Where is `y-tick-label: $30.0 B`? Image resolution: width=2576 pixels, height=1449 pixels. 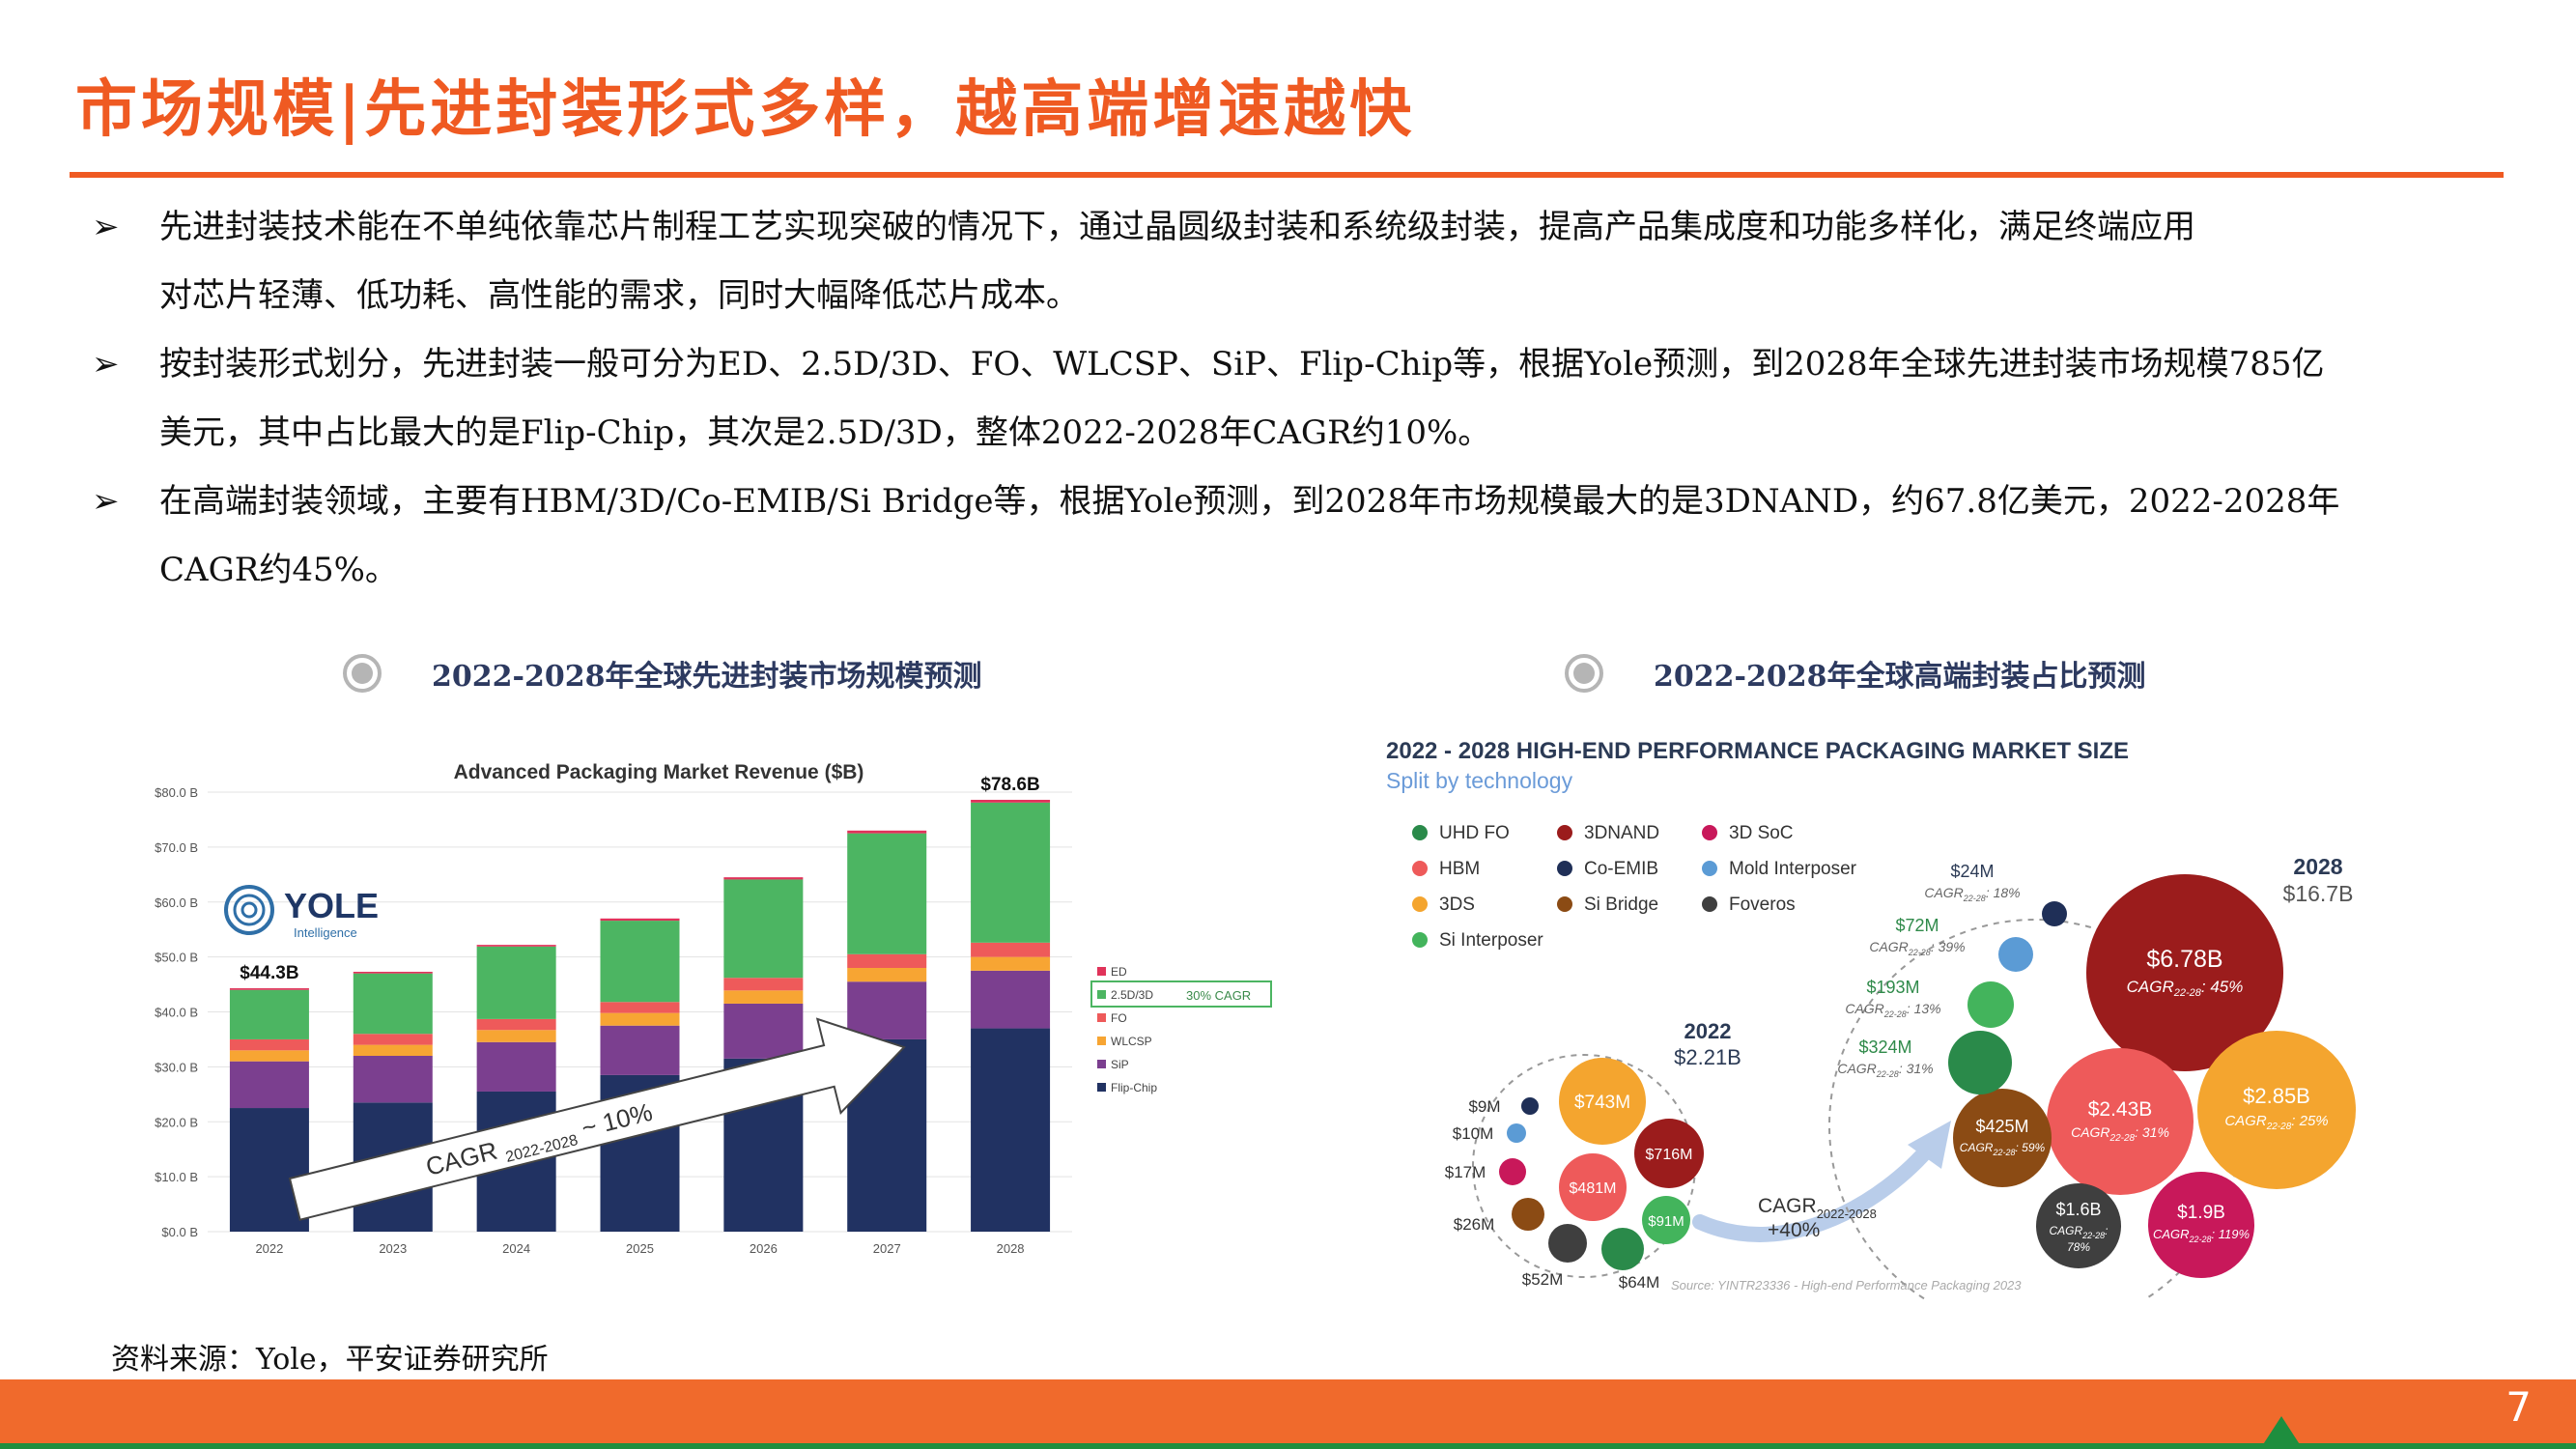 y-tick-label: $30.0 B is located at coordinates (176, 1067).